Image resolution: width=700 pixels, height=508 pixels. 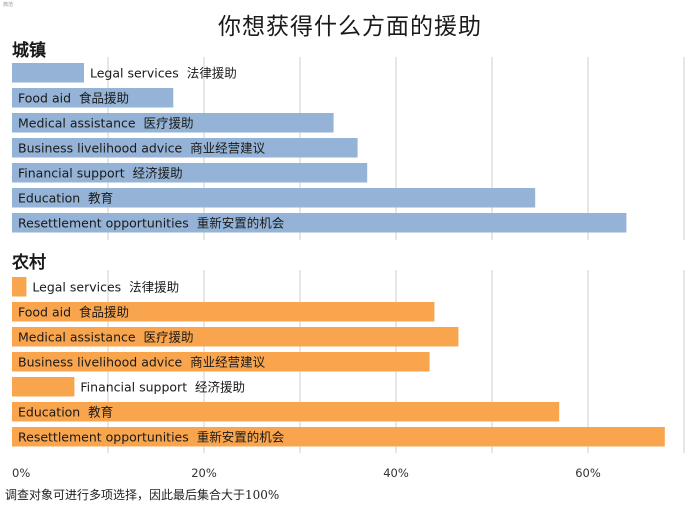 I want to click on footnote: 调查对象可进行多项选择，因此最后集合大于100%, so click(x=142, y=495).